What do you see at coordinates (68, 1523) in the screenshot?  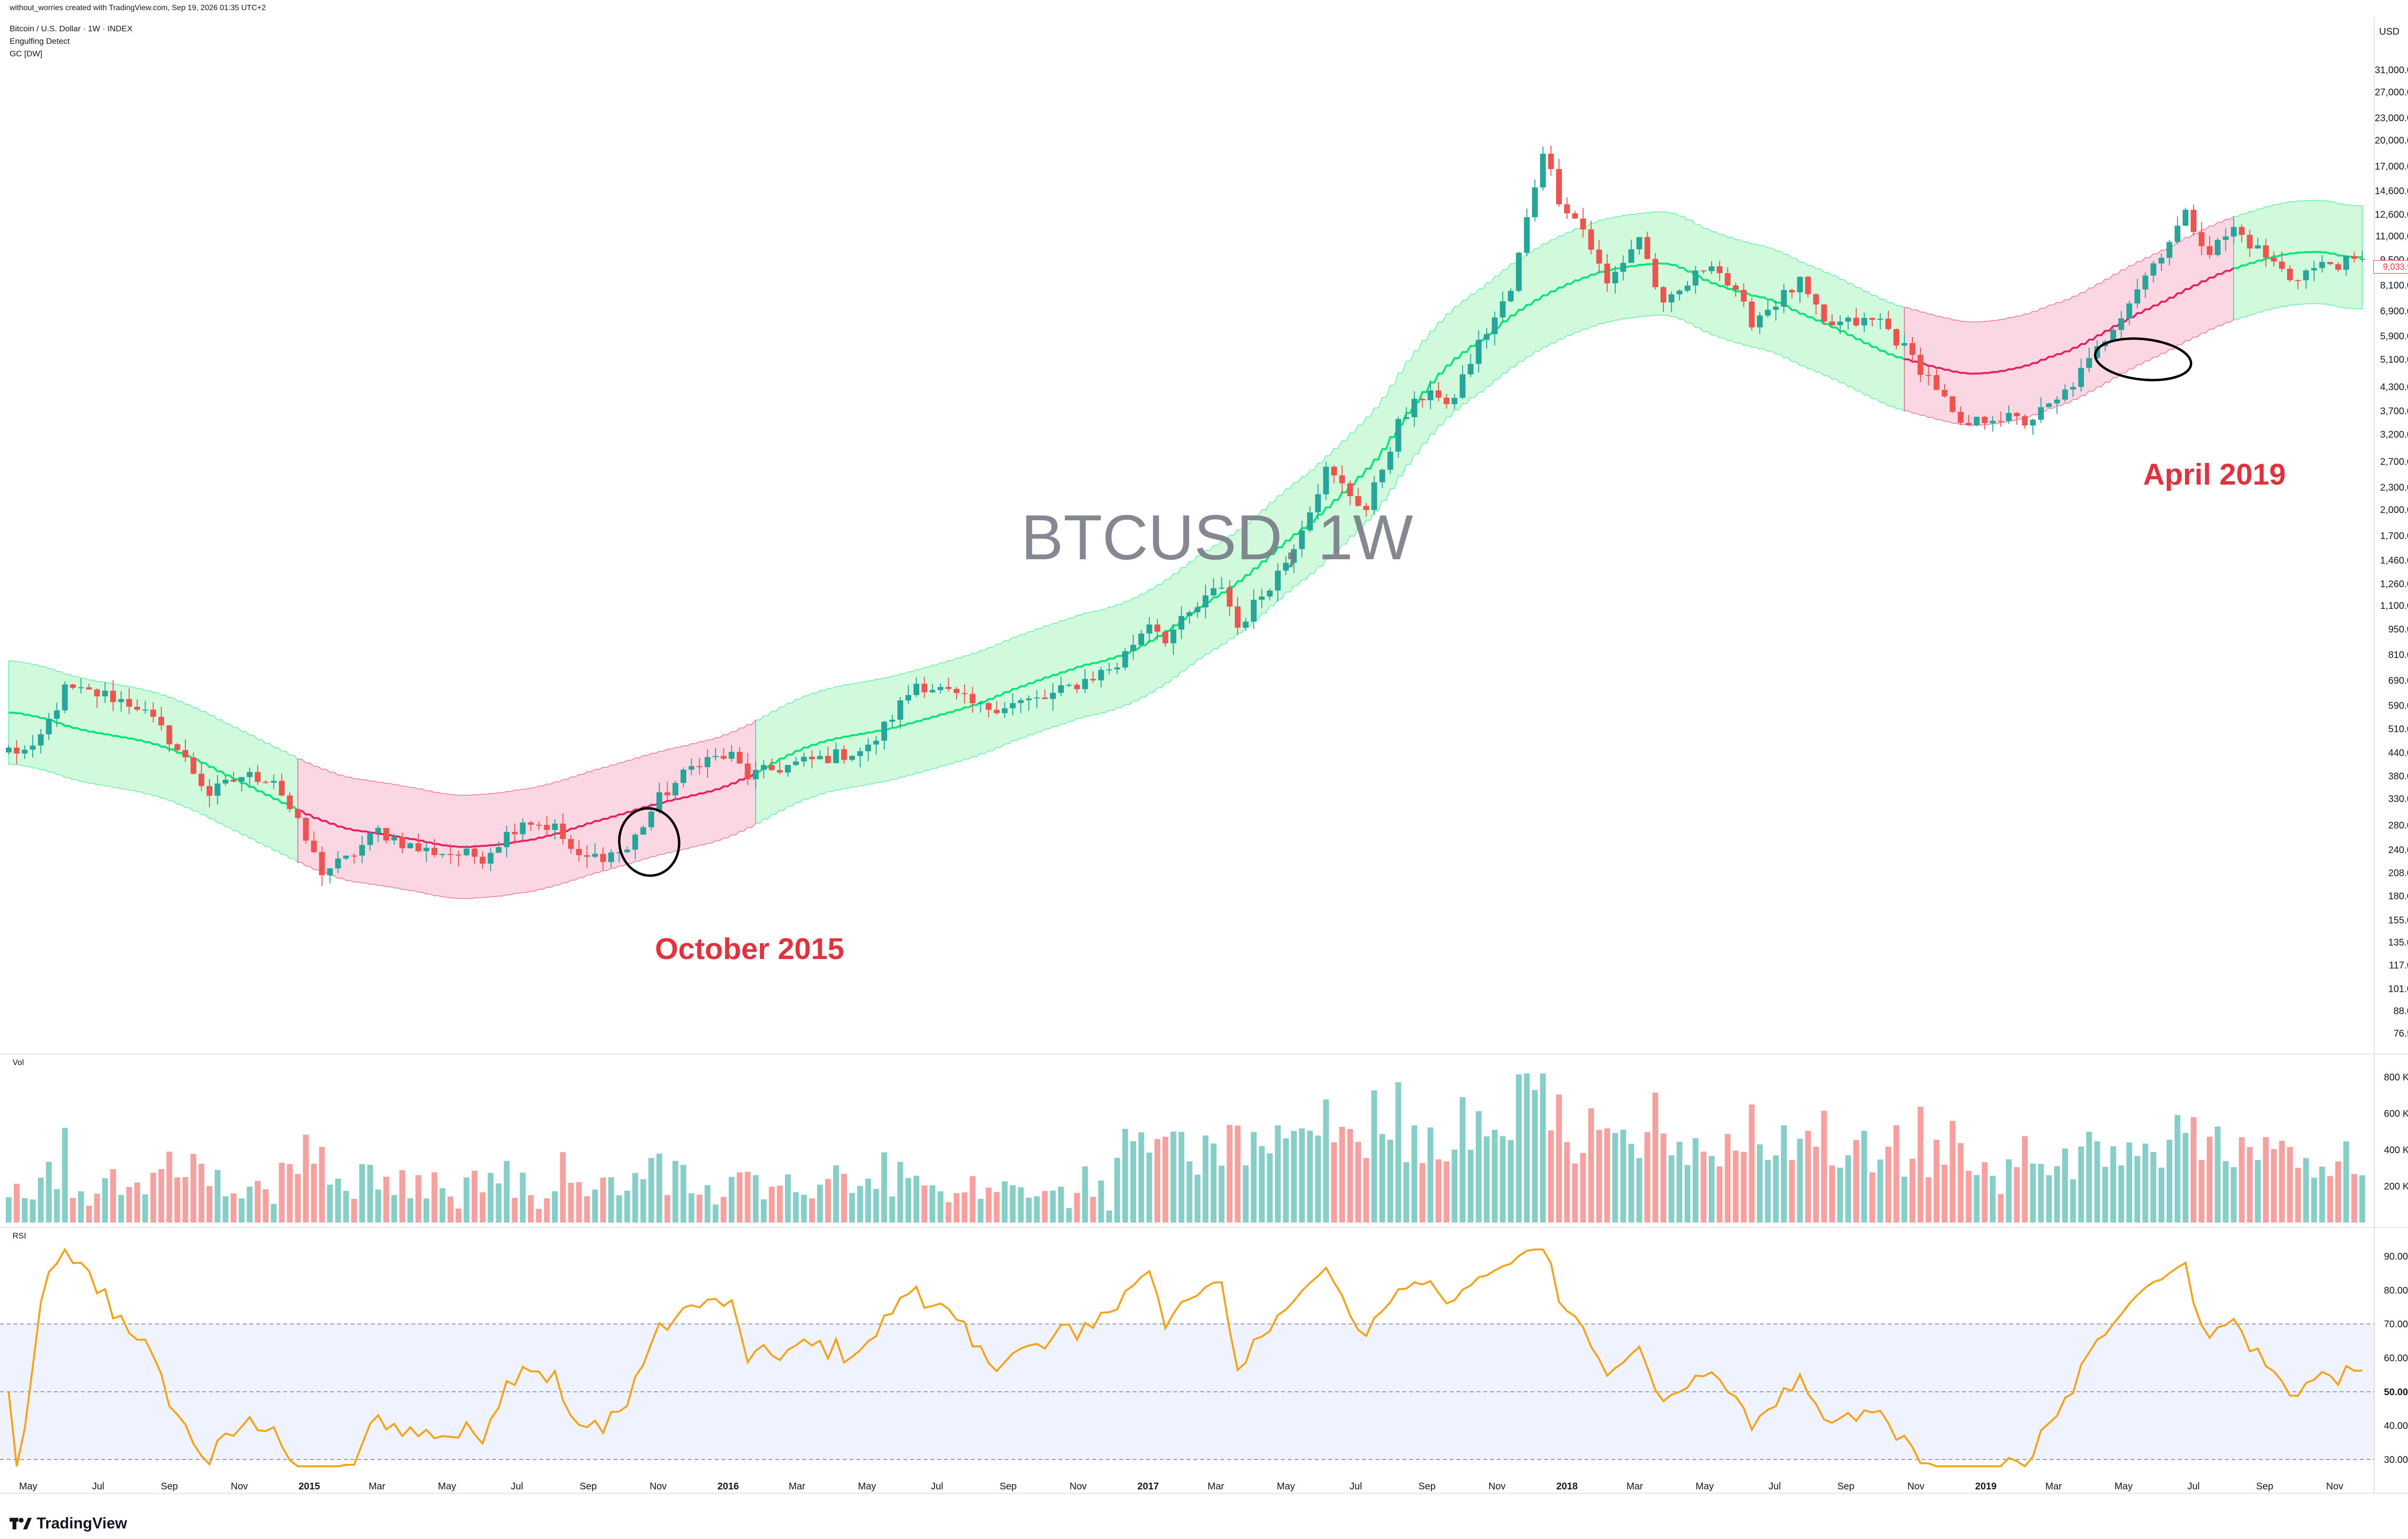 I see `tradingview-logo: TradingView` at bounding box center [68, 1523].